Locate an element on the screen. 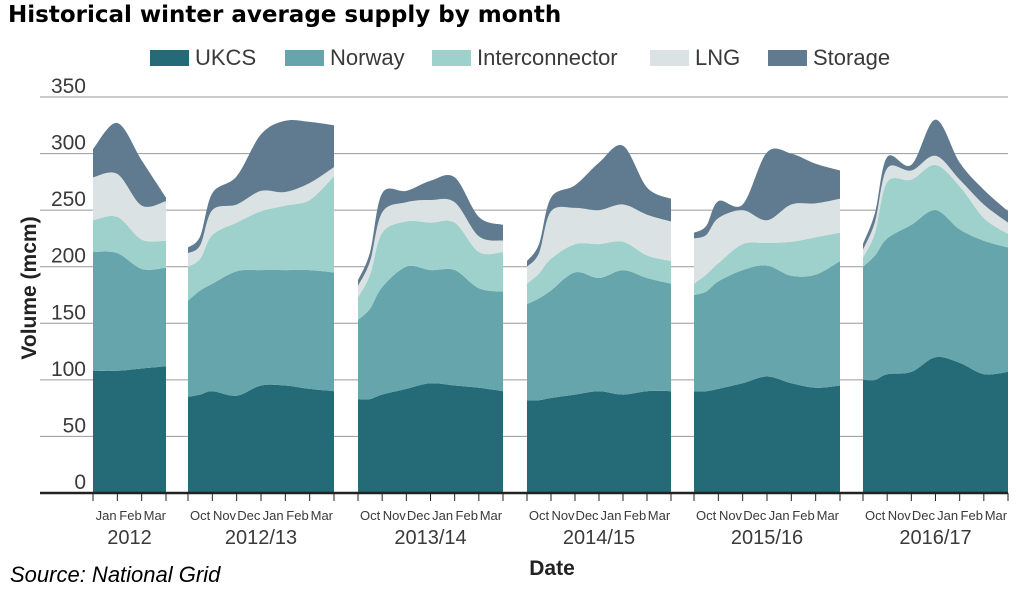 This screenshot has height=592, width=1024. winter-label-2015-16: 2015/16 is located at coordinates (767, 538).